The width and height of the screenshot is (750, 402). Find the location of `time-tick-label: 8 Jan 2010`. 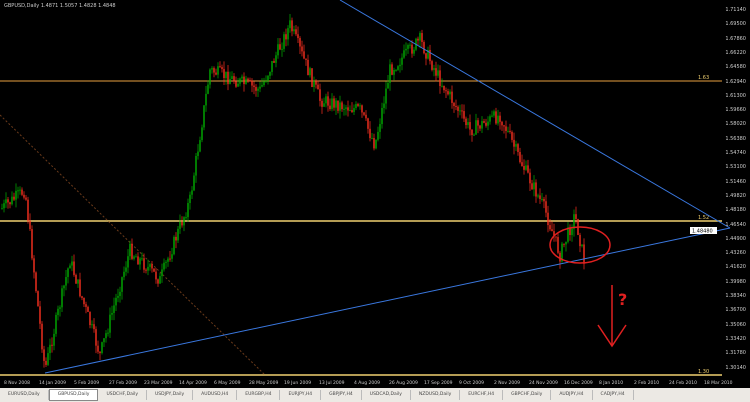

time-tick-label: 8 Jan 2010 is located at coordinates (611, 383).